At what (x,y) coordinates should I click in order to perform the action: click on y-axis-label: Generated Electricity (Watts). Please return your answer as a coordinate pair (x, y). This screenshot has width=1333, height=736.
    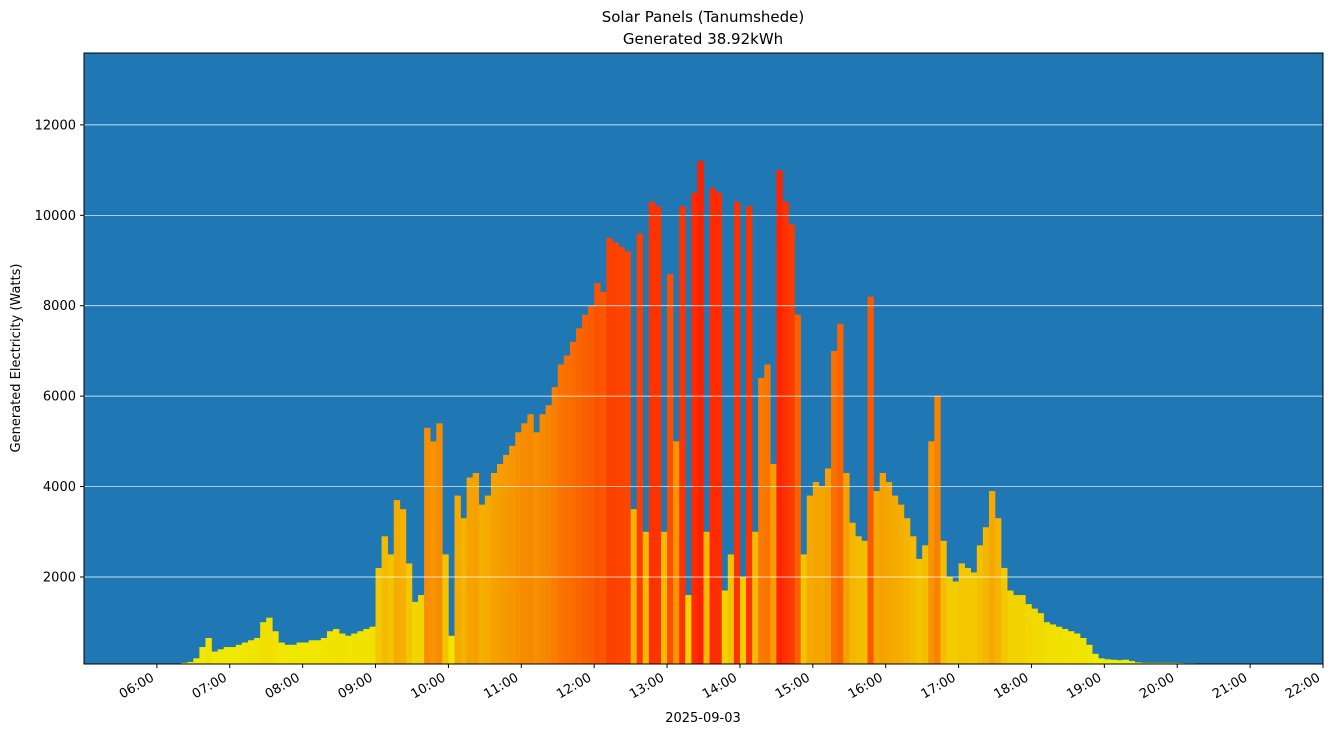
    Looking at the image, I should click on (16, 358).